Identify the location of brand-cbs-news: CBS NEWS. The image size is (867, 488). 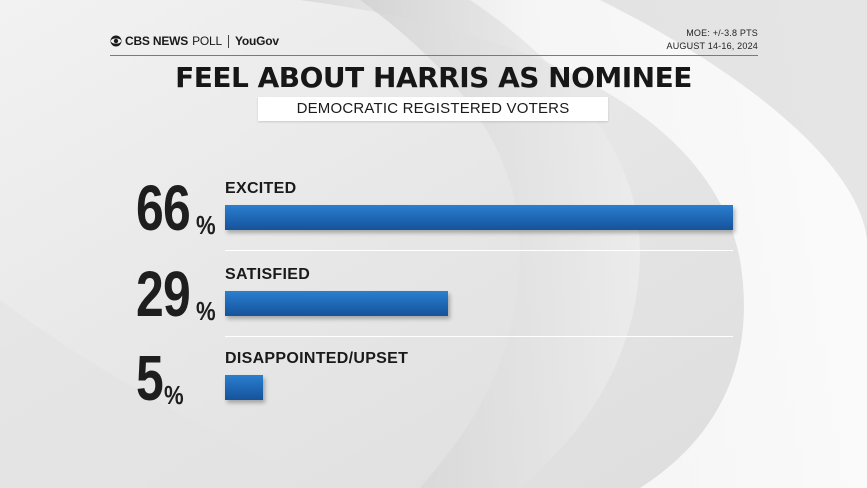
(157, 41).